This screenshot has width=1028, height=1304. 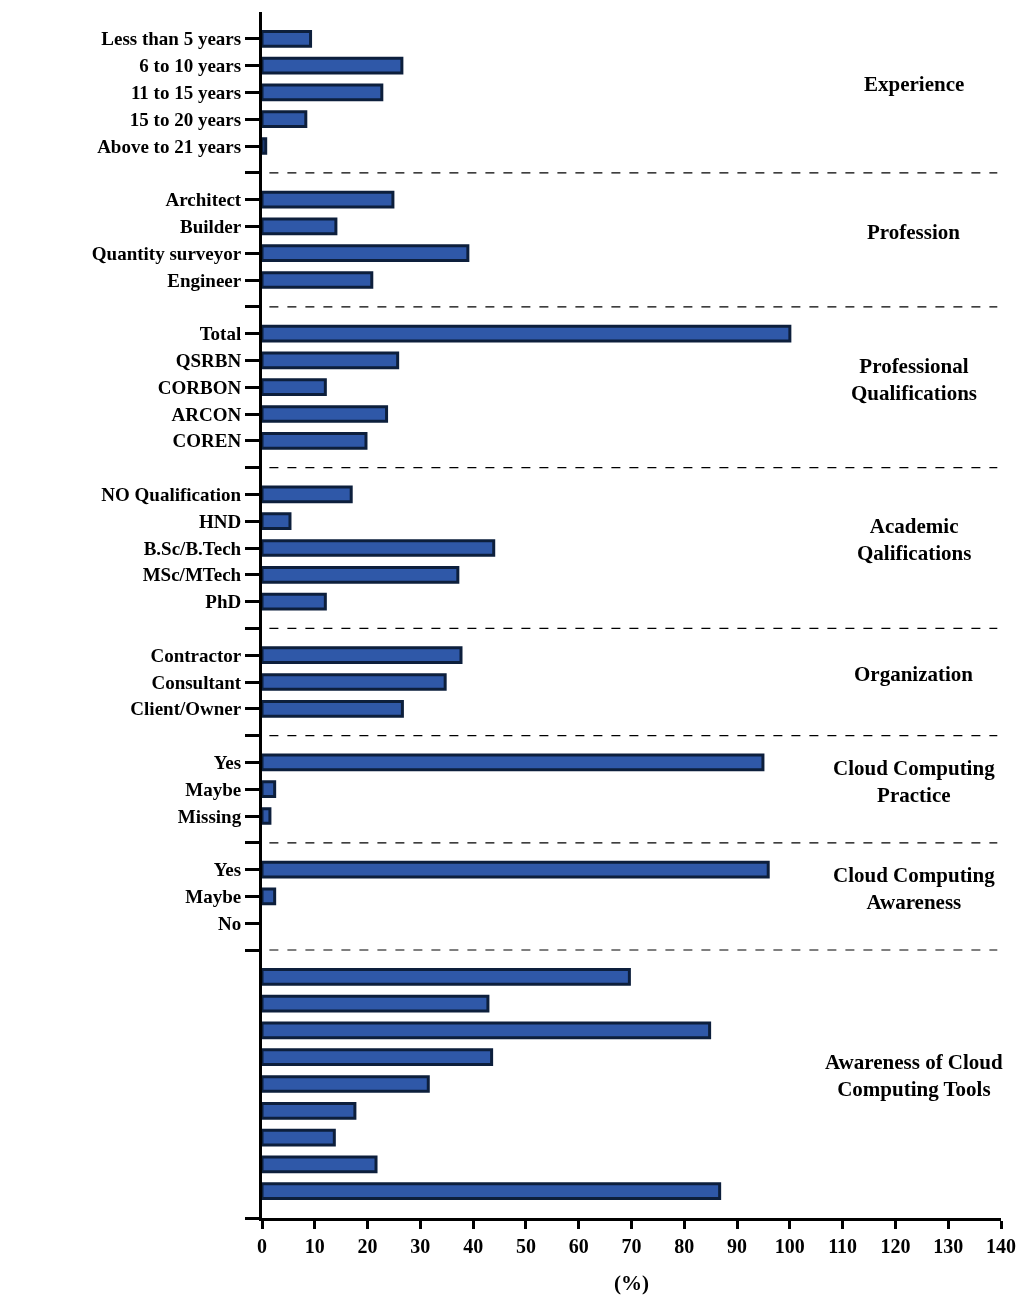 What do you see at coordinates (737, 1246) in the screenshot?
I see `x-tick-label: 90` at bounding box center [737, 1246].